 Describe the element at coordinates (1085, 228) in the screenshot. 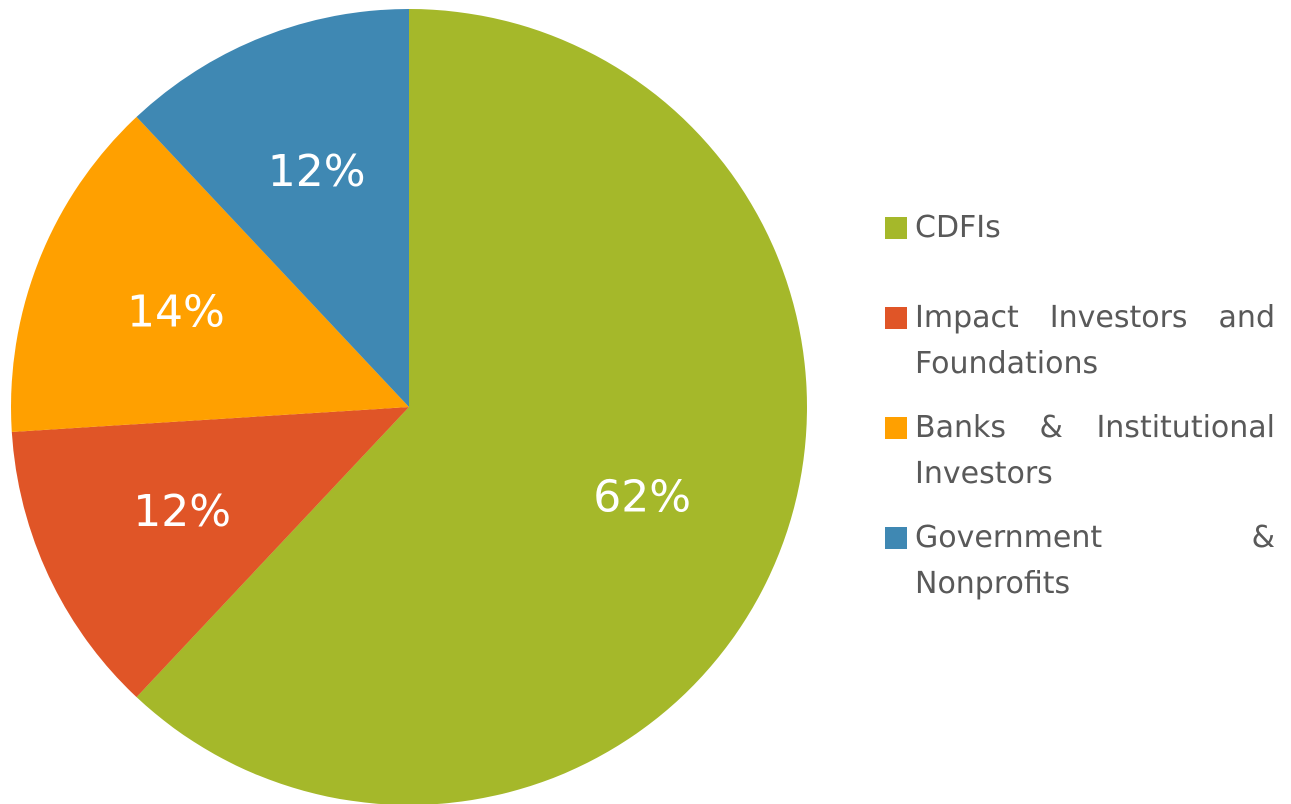

I see `legend-item: CDFIs` at that location.